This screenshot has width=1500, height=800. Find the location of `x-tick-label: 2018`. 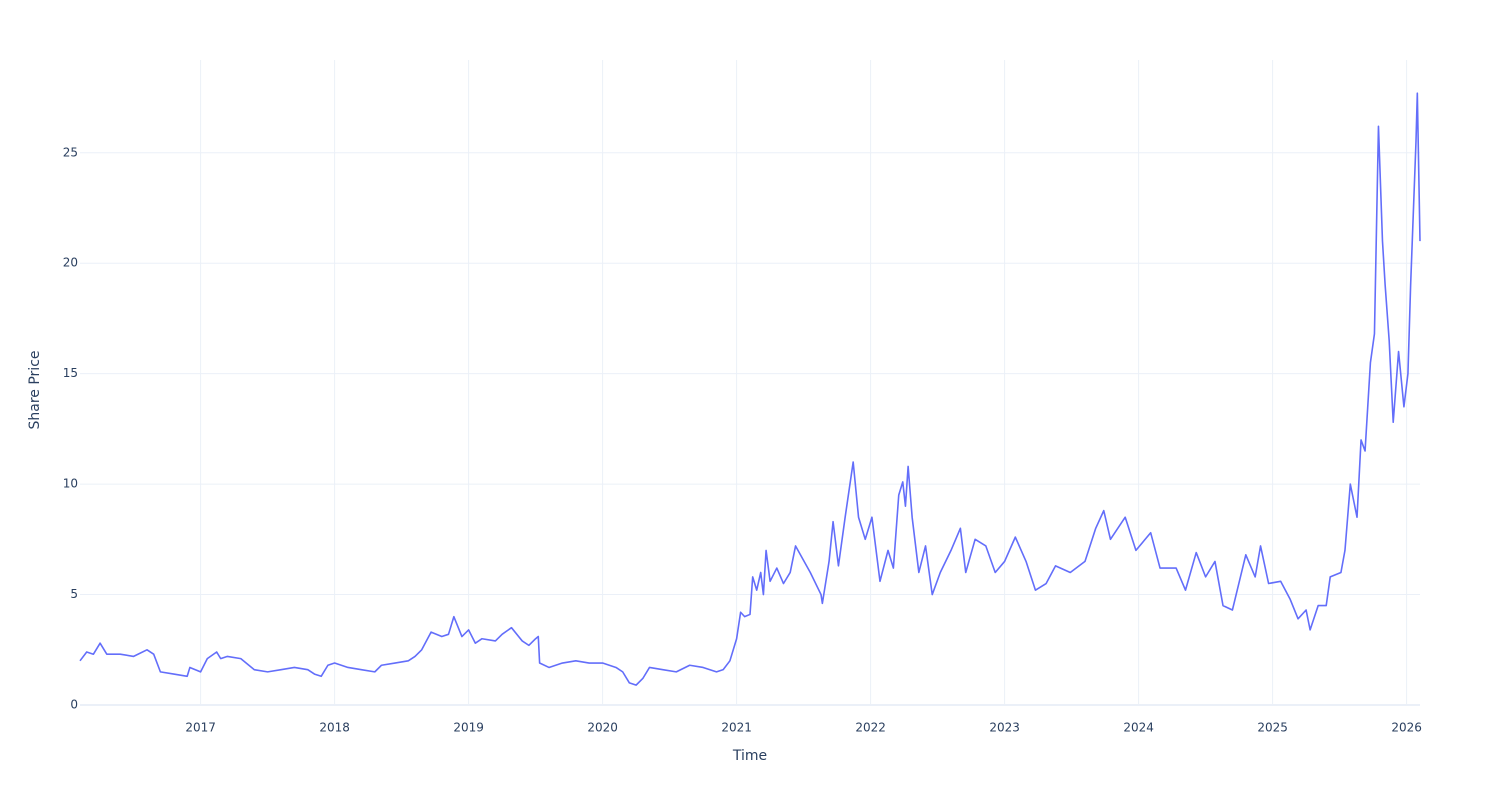

x-tick-label: 2018 is located at coordinates (334, 728).